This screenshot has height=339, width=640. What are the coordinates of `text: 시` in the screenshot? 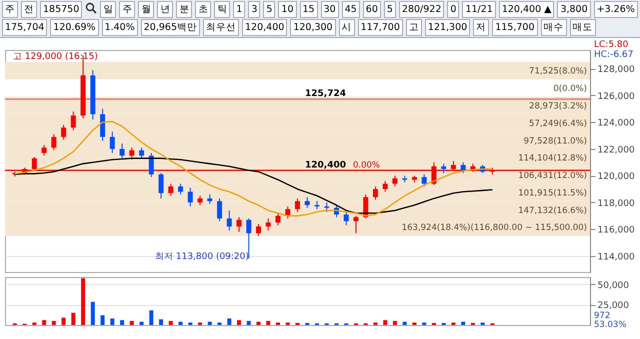 It's located at (346, 27).